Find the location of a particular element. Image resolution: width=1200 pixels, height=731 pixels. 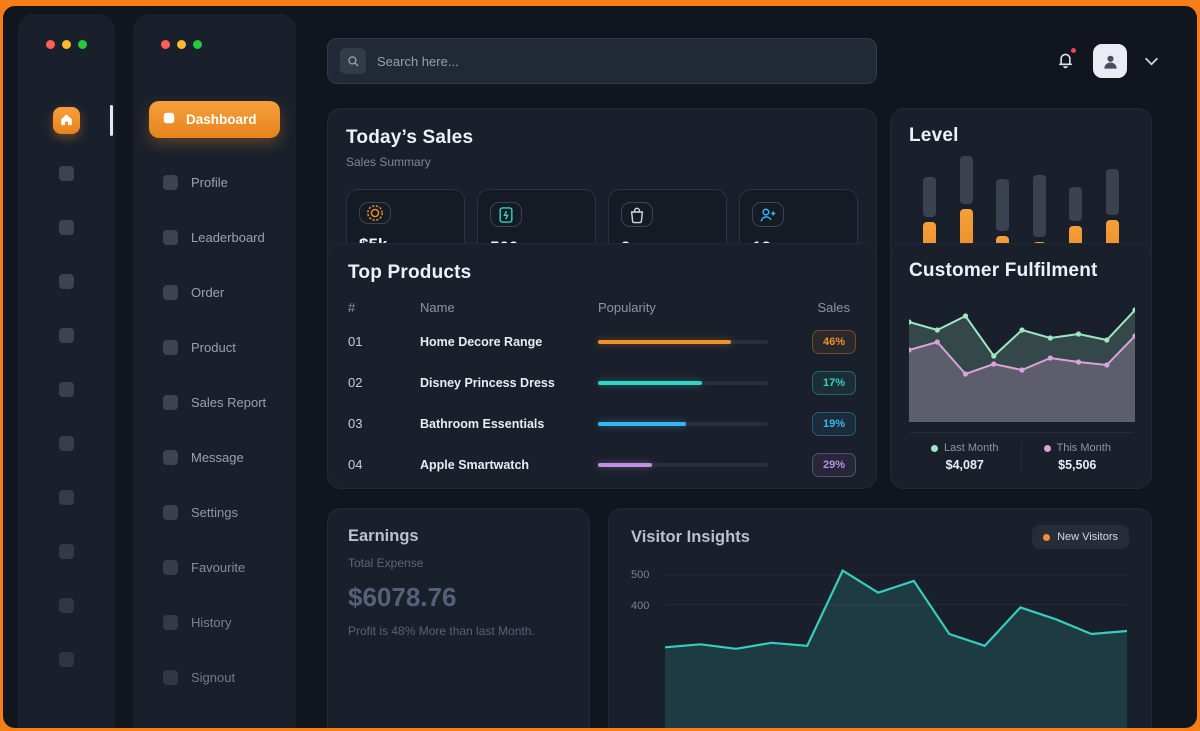

product-row: 04 Apple Smartwatch 29% is located at coordinates (602, 464).